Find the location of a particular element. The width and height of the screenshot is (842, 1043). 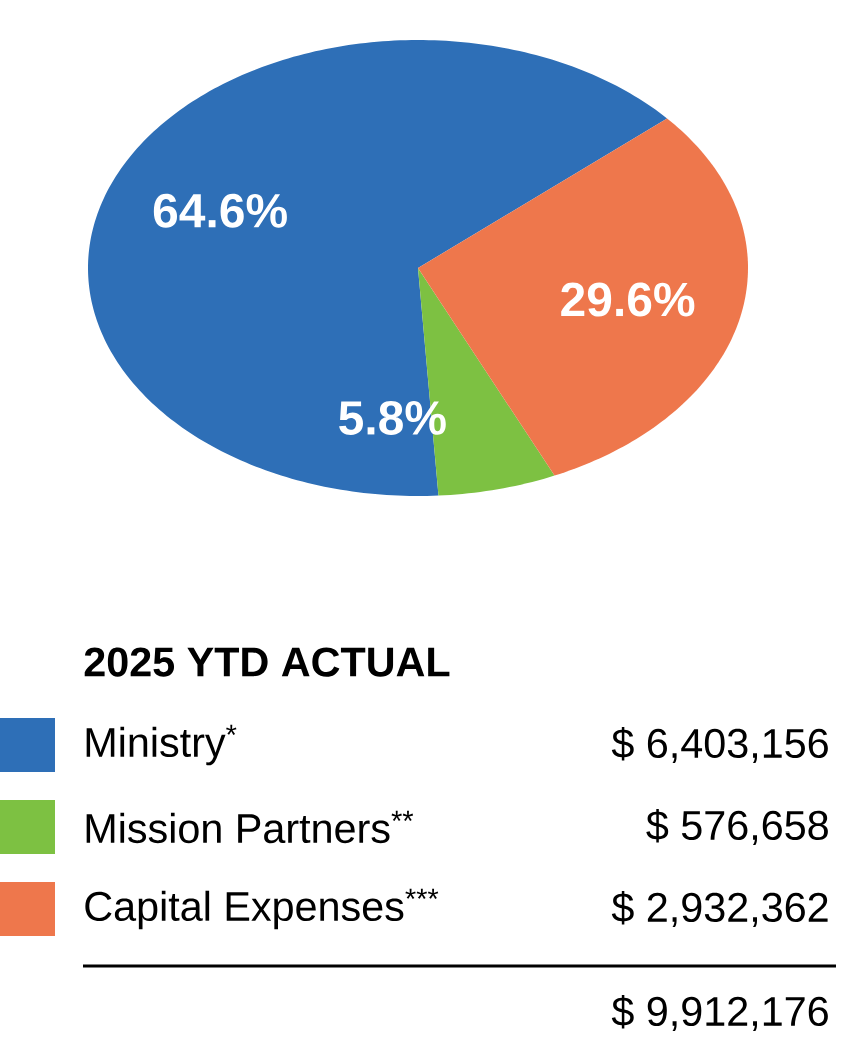

data-label: 29.6% is located at coordinates (628, 299).